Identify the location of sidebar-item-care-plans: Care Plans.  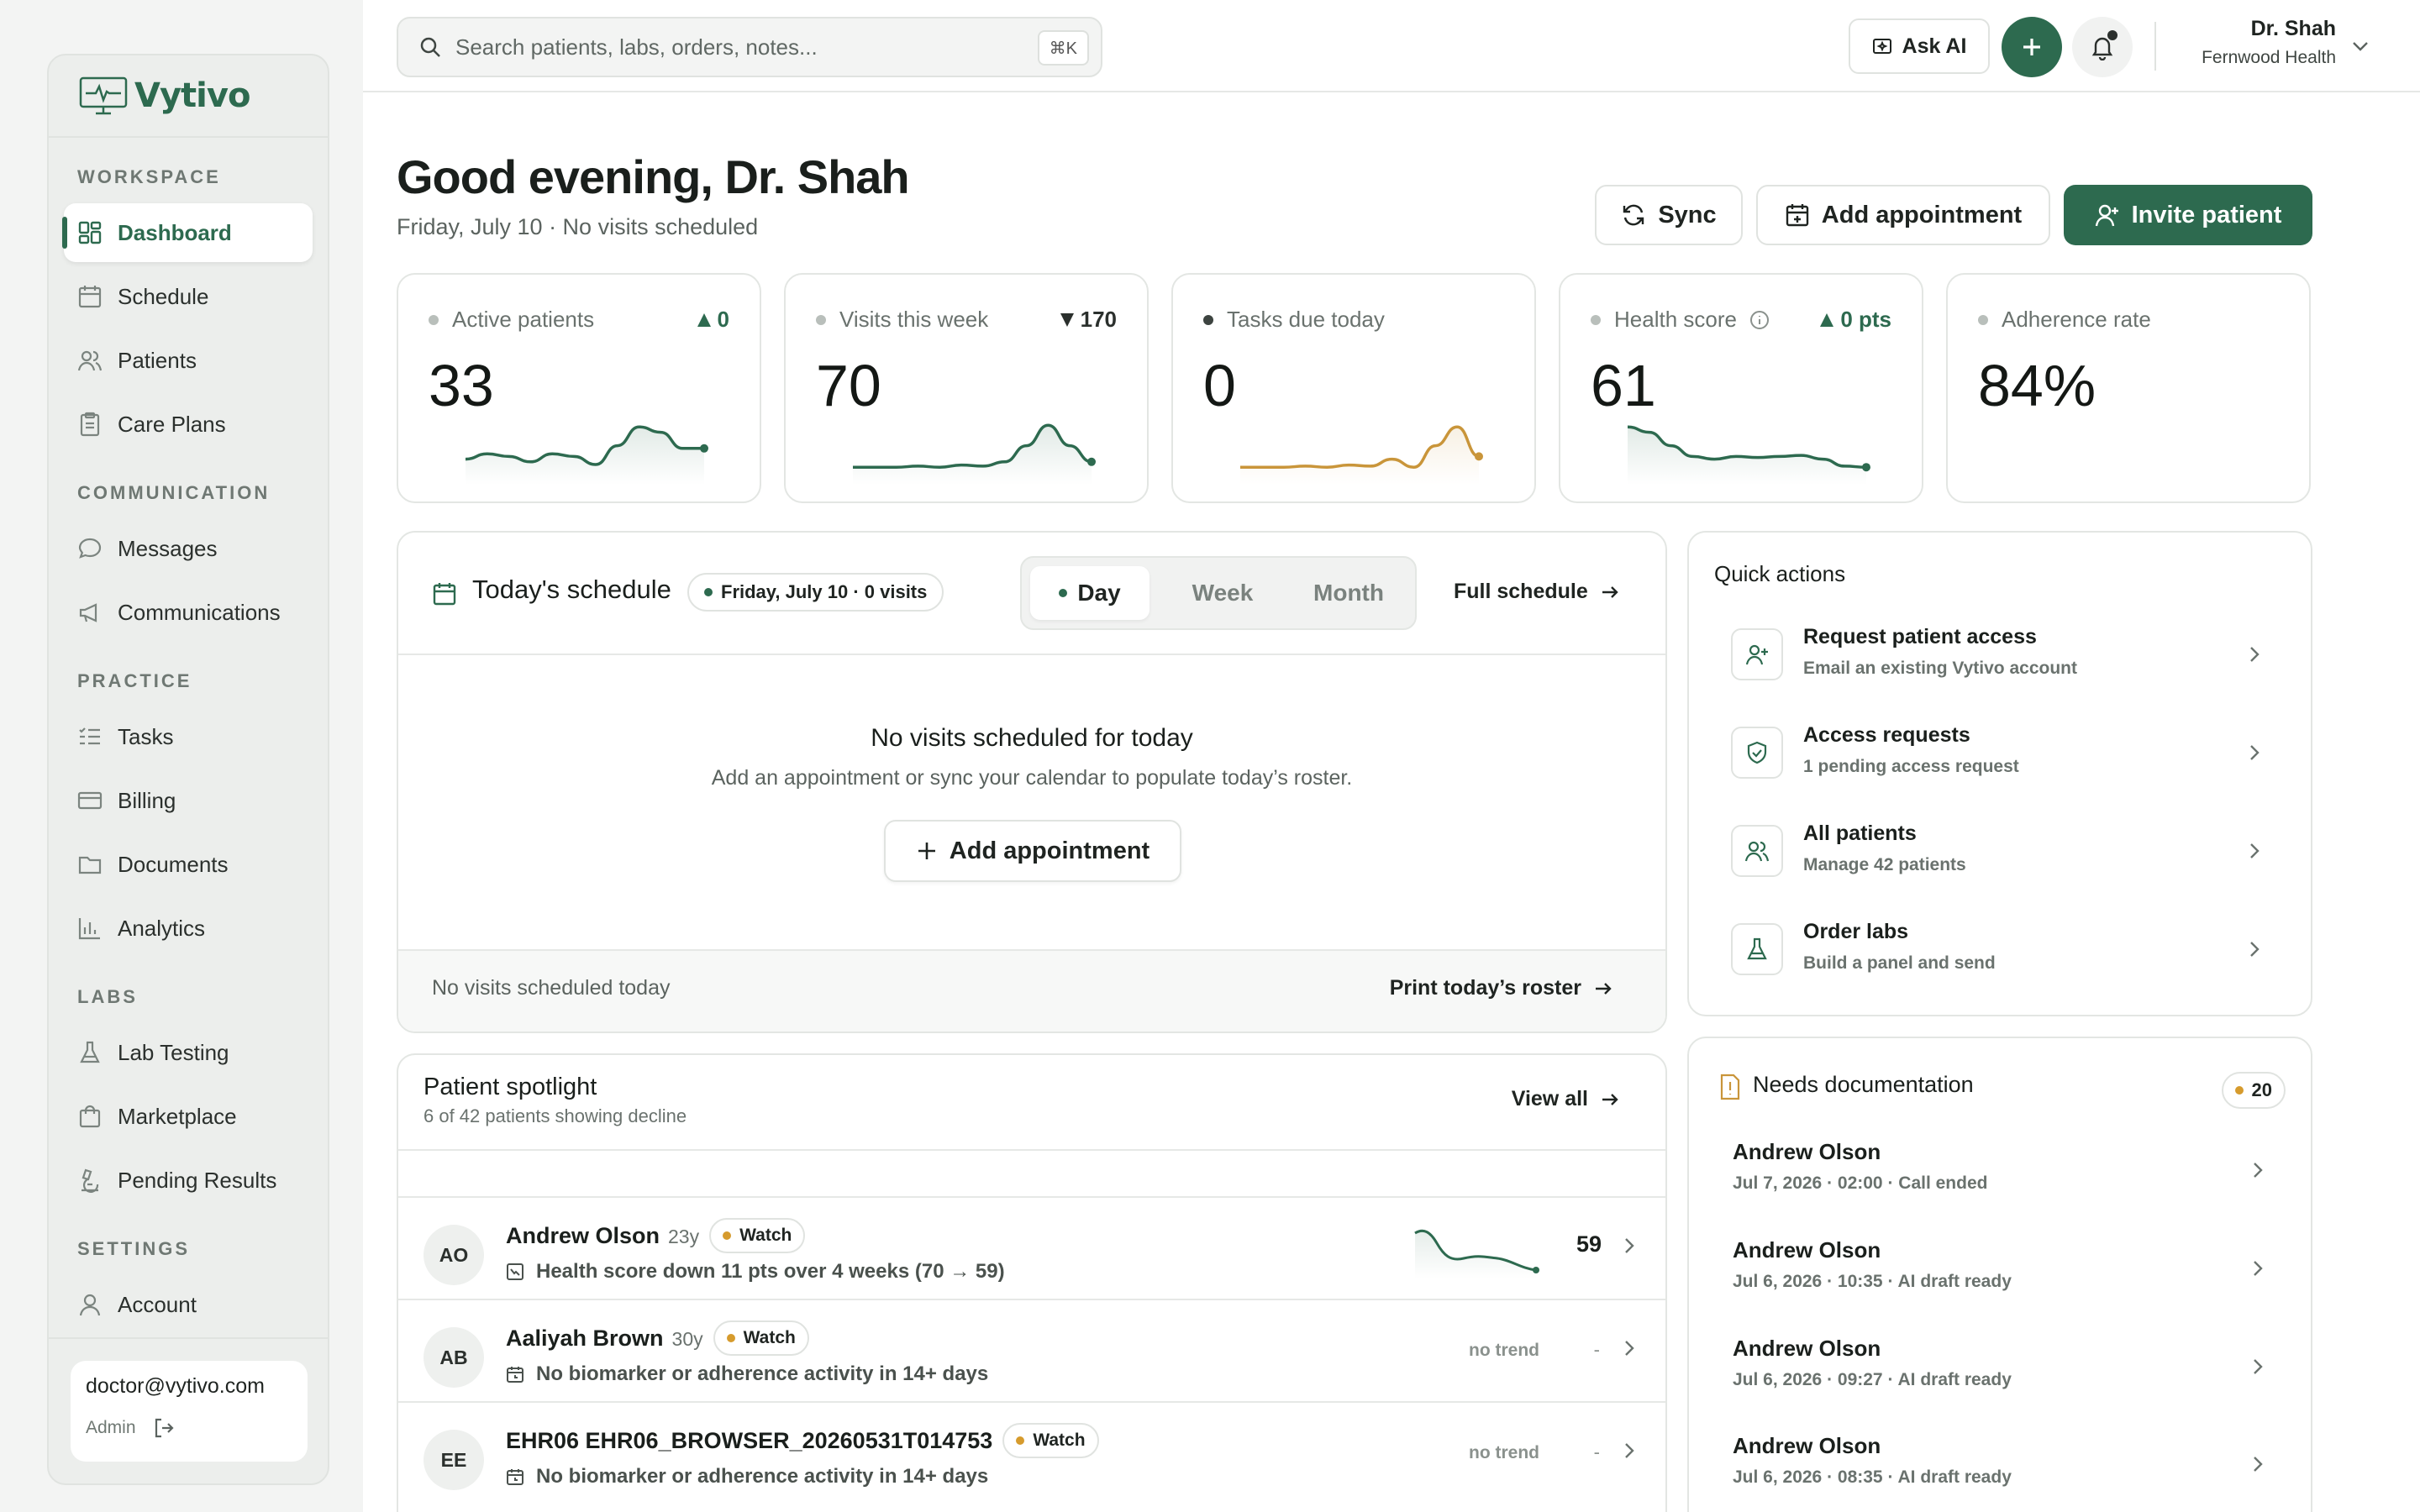
(188, 424).